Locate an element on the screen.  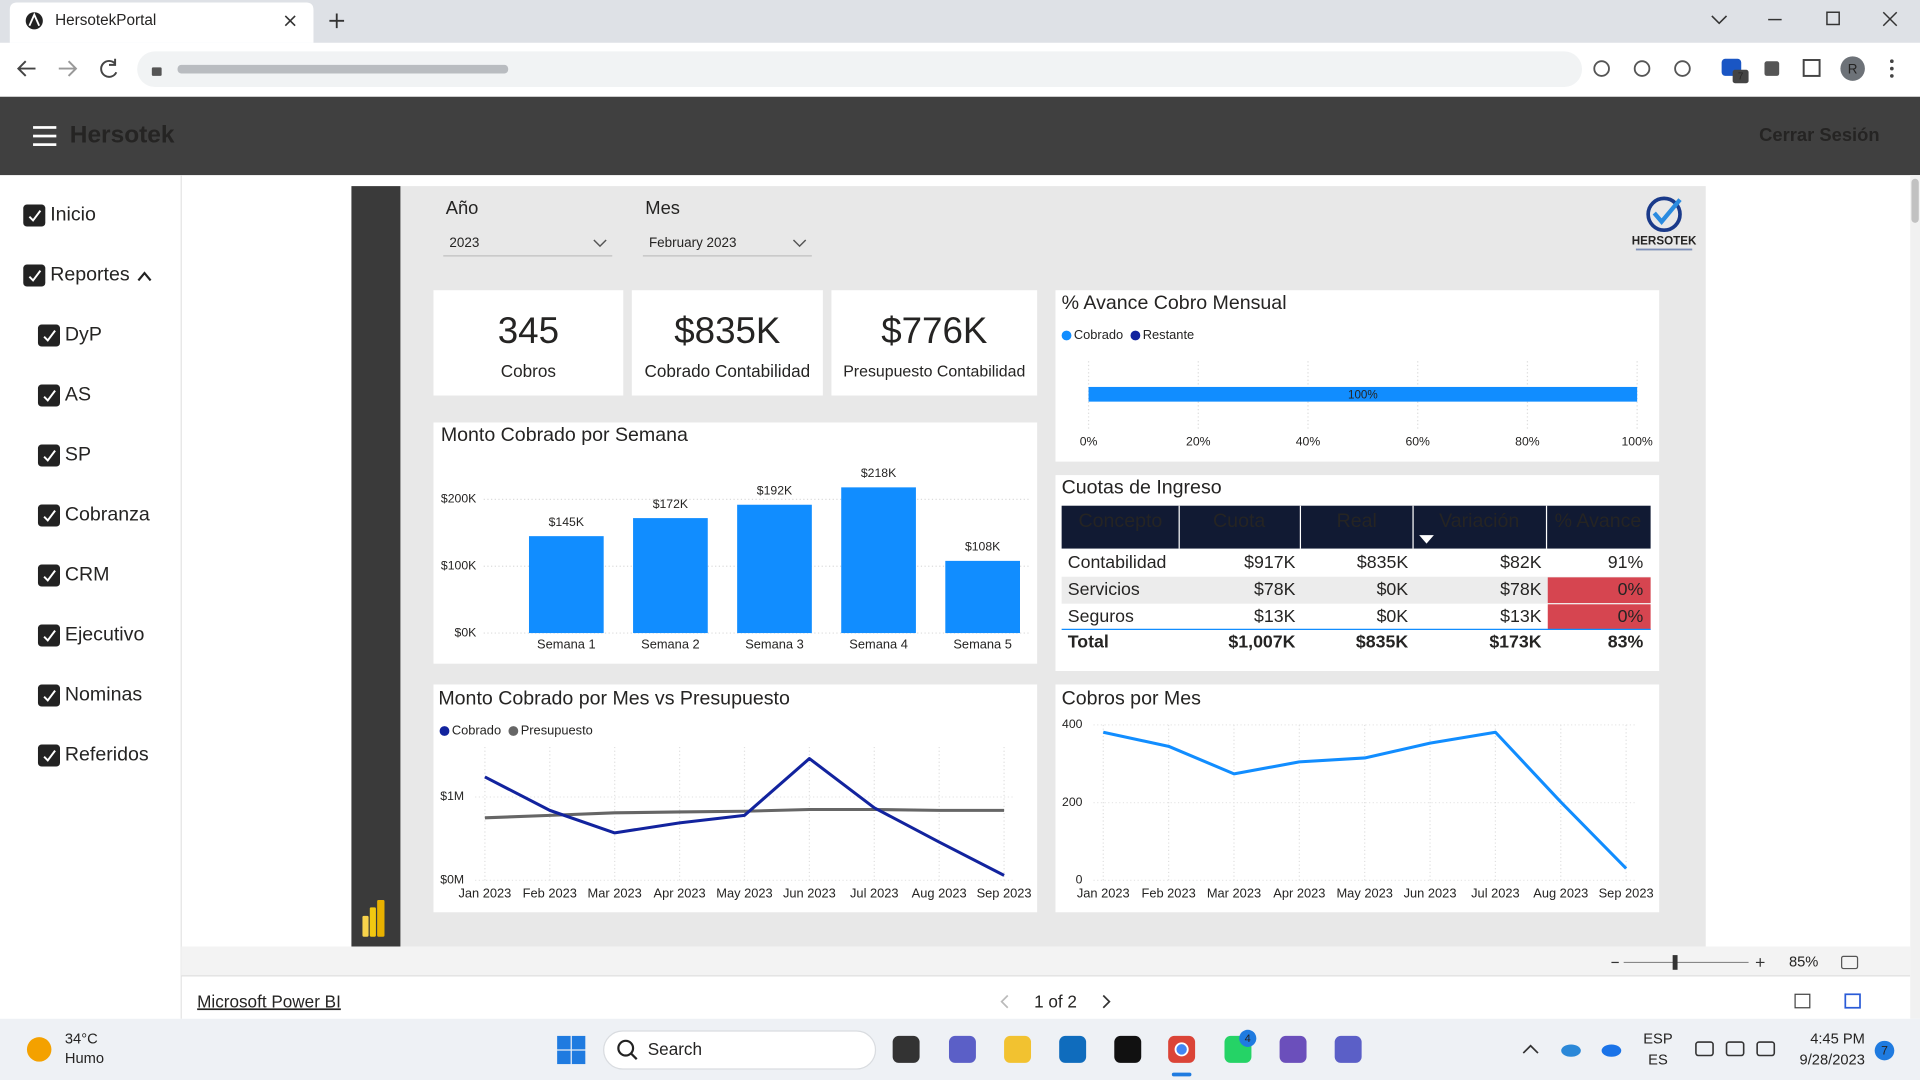
powerbi-link: Microsoft Power BI is located at coordinates (269, 1001).